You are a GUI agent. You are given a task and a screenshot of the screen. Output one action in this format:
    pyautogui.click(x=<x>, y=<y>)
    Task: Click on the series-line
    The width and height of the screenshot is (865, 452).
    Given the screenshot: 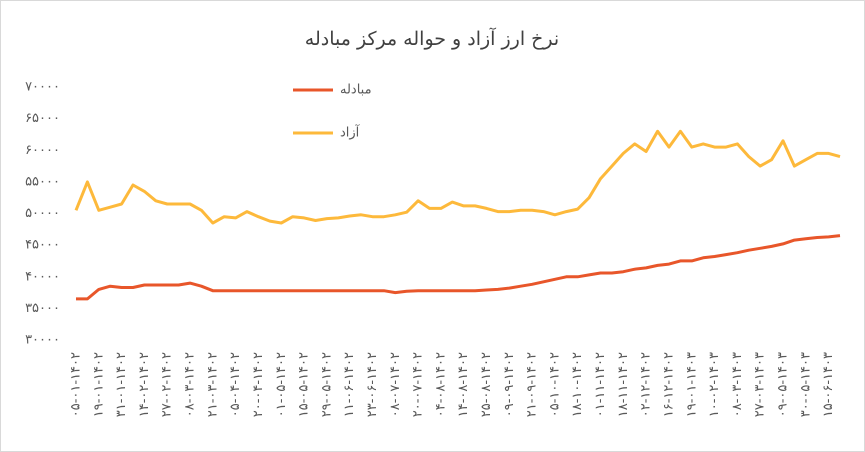 What is the action you would take?
    pyautogui.click(x=458, y=267)
    